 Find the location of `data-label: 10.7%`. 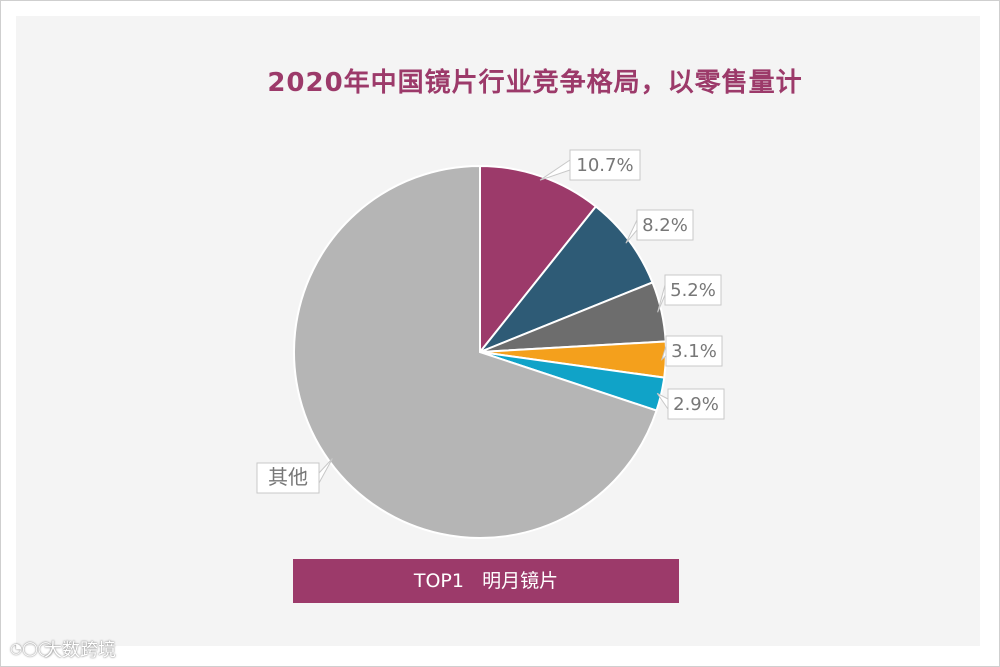

data-label: 10.7% is located at coordinates (604, 165).